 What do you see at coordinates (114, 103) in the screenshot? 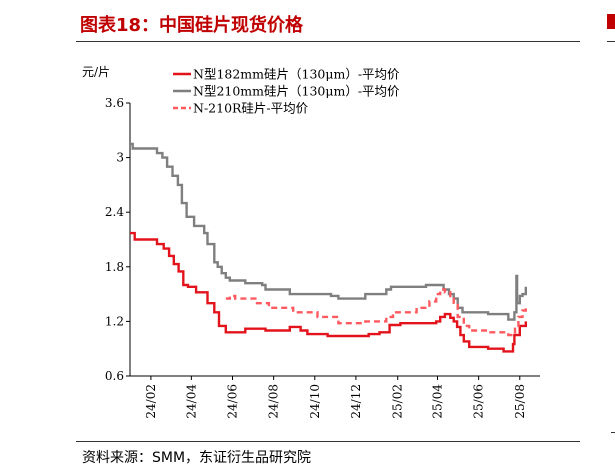
I see `y-tick-label: 3.6` at bounding box center [114, 103].